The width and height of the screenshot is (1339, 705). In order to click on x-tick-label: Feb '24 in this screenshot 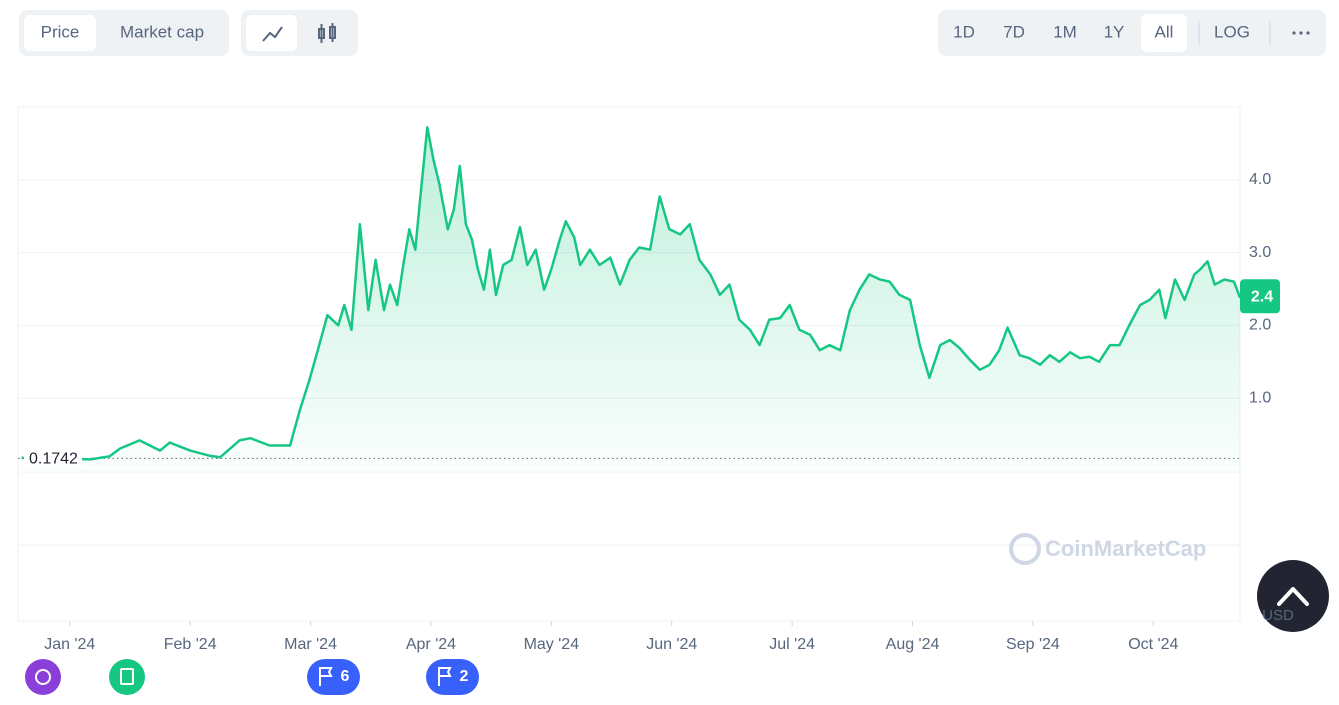, I will do `click(190, 644)`.